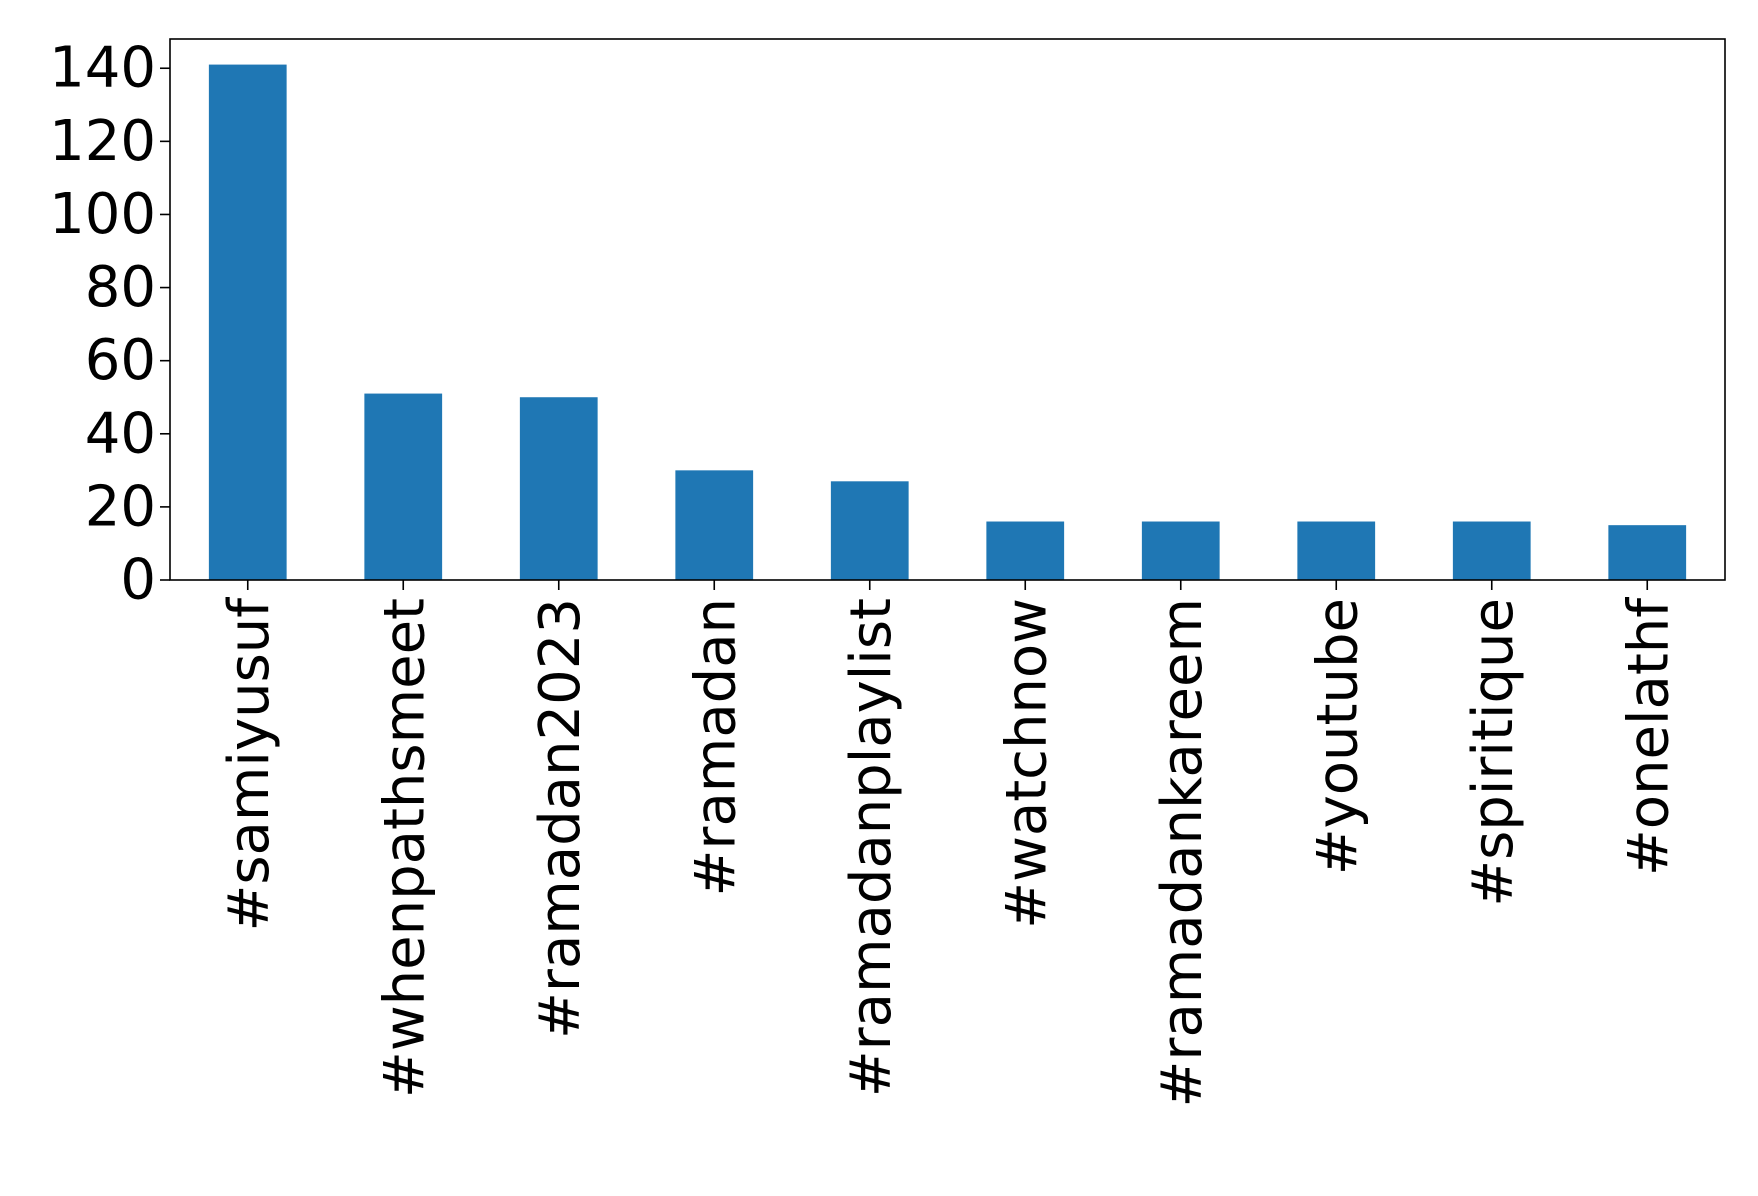 The height and width of the screenshot is (1196, 1758). Describe the element at coordinates (109, 324) in the screenshot. I see `y-axis: 0 20 40 60 80 100 120 140` at that location.